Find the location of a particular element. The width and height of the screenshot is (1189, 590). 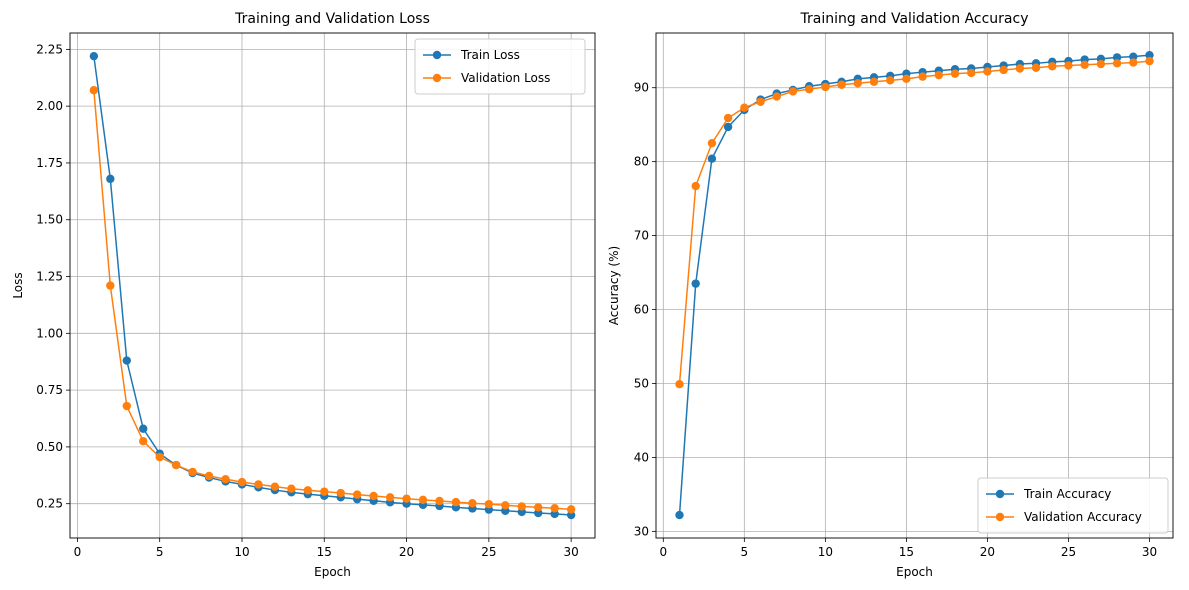

x-tick-label: 25 is located at coordinates (488, 552).